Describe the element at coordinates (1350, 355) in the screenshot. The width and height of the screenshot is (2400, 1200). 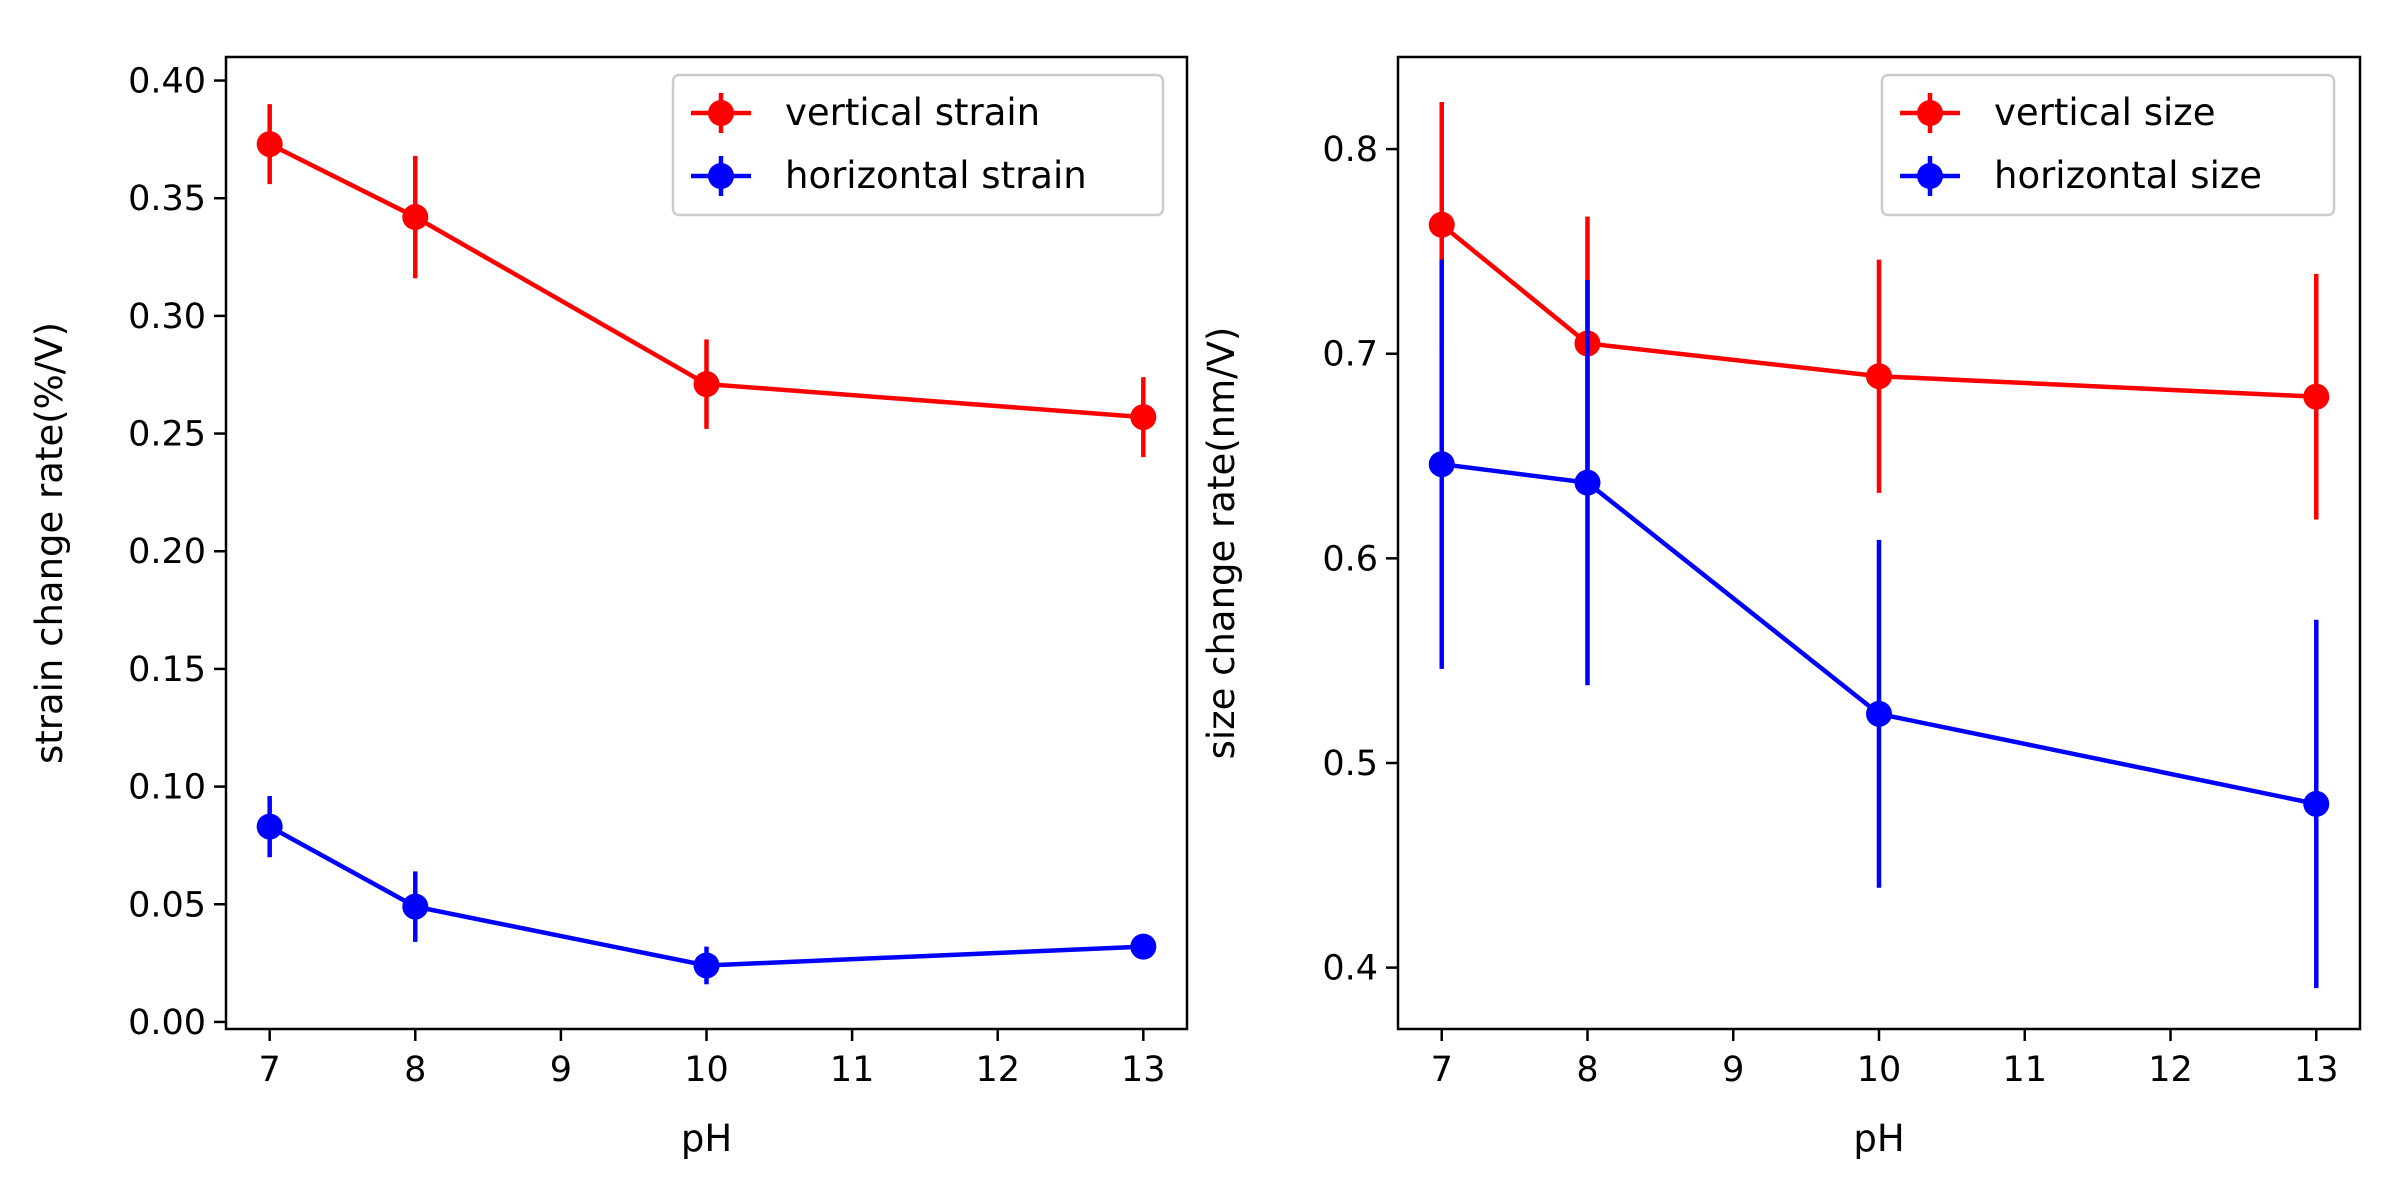
I see `y-tick-label: 0.7` at that location.